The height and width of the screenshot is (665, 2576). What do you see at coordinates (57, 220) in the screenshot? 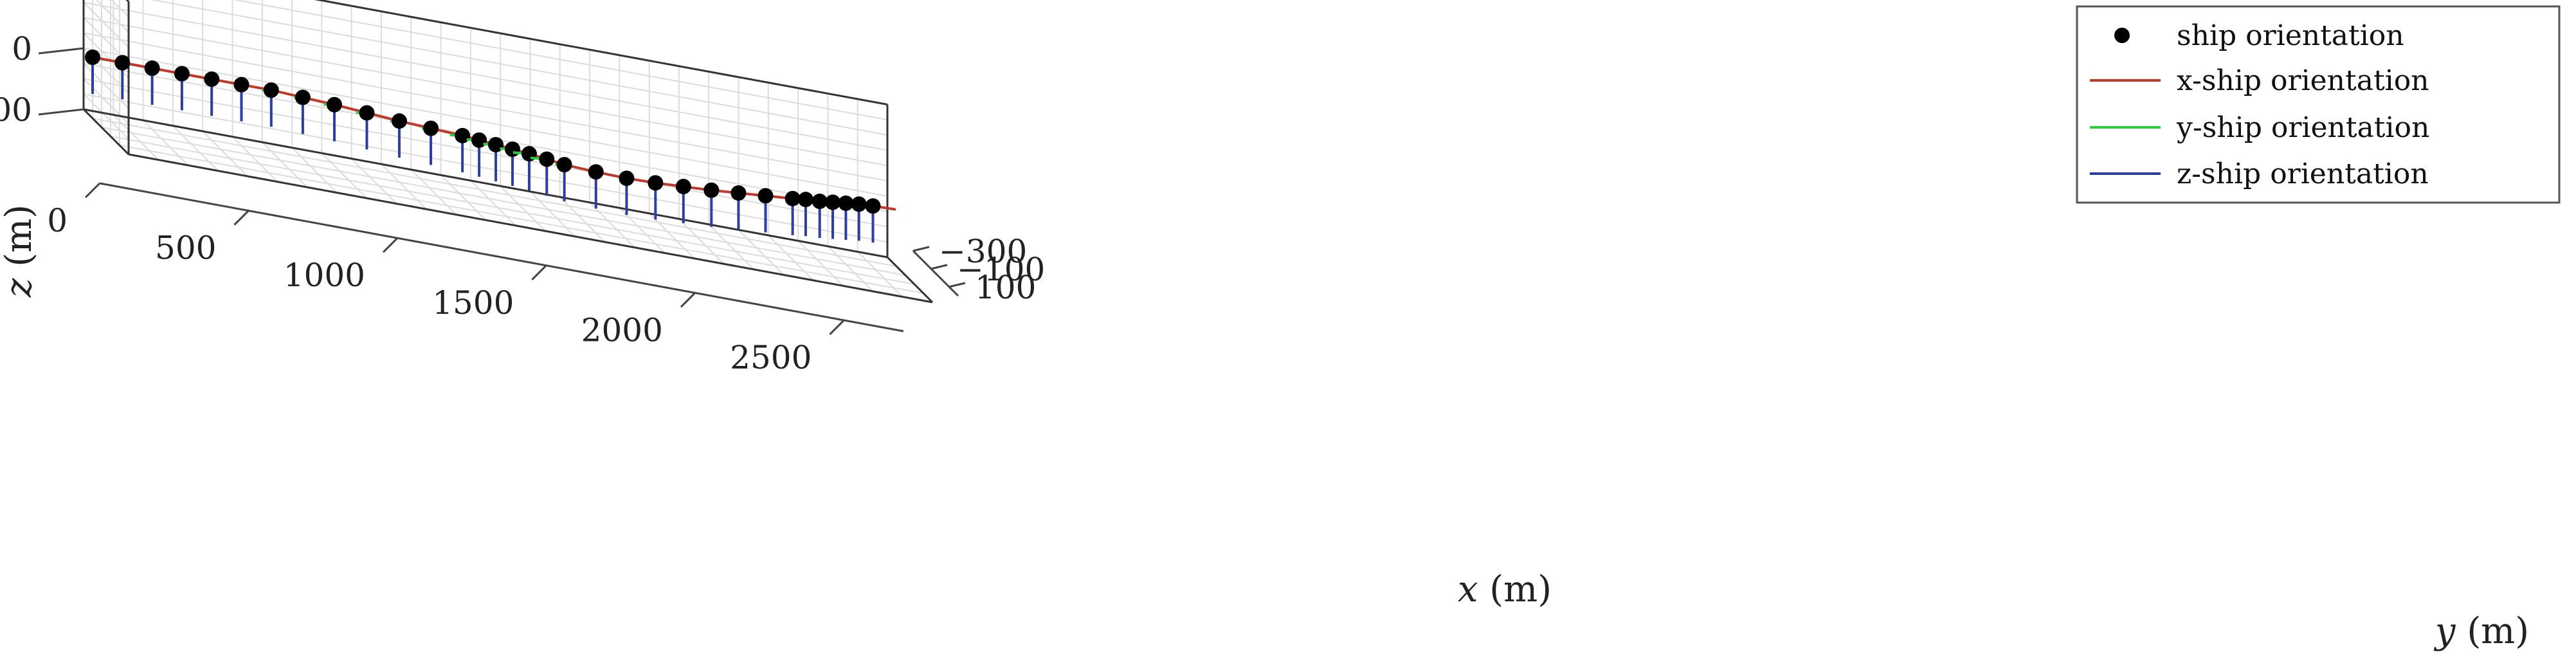
I see `x-tick-label: 0` at bounding box center [57, 220].